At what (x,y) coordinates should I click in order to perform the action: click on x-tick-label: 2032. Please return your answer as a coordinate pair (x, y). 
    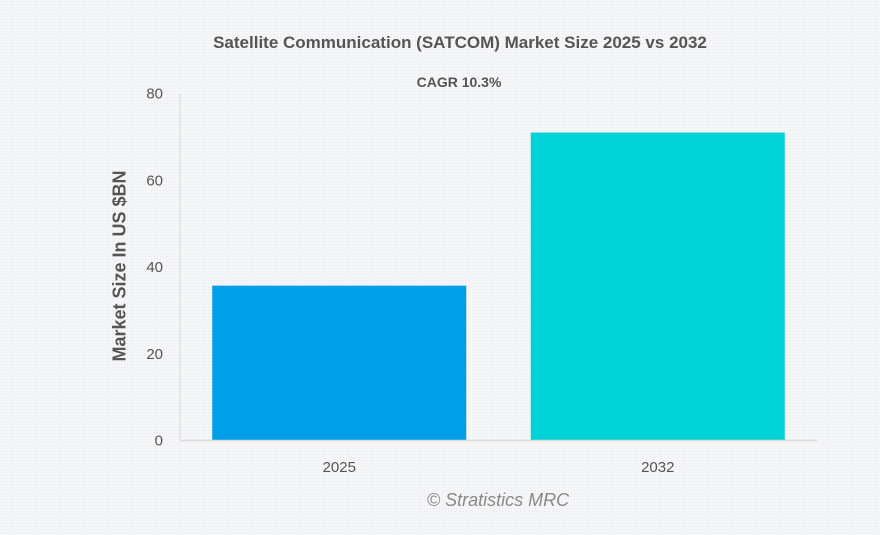
    Looking at the image, I should click on (657, 467).